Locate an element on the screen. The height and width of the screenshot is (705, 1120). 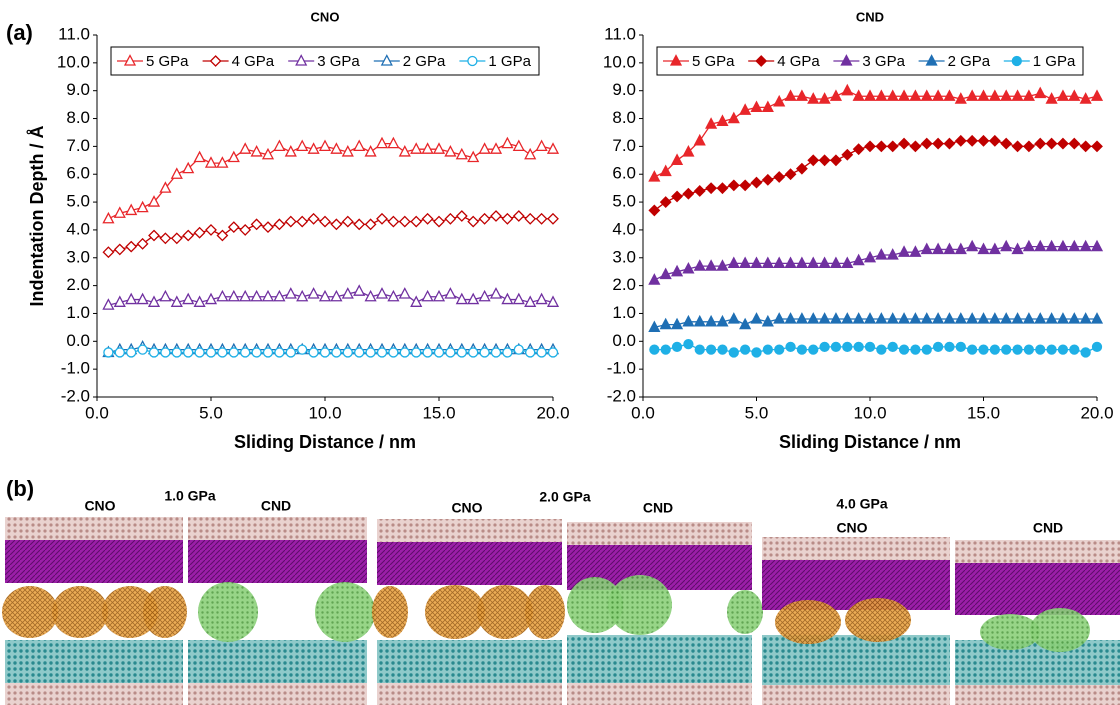
structure-snapshot is located at coordinates (281, 611).